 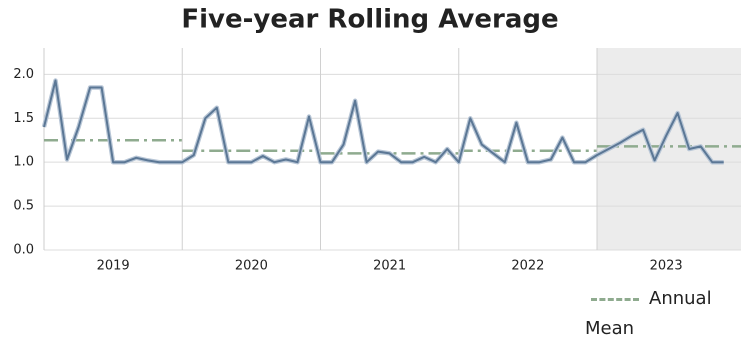 I want to click on x-tick-label: 2021, so click(x=389, y=266).